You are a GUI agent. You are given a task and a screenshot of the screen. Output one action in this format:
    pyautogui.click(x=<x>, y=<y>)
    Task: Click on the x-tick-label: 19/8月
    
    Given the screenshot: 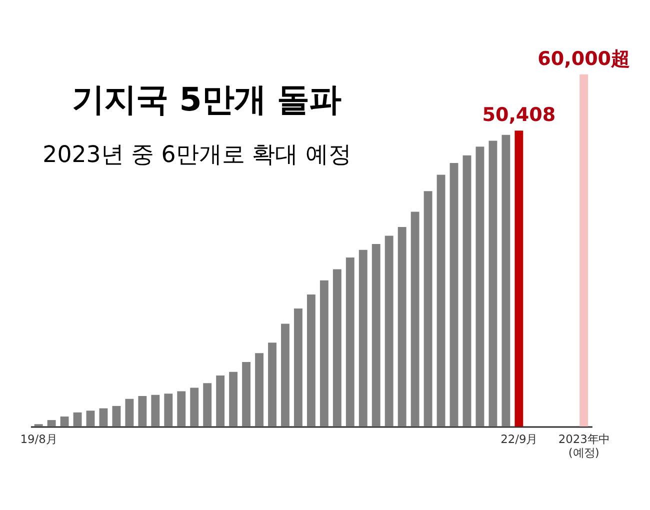 What is the action you would take?
    pyautogui.click(x=38, y=439)
    